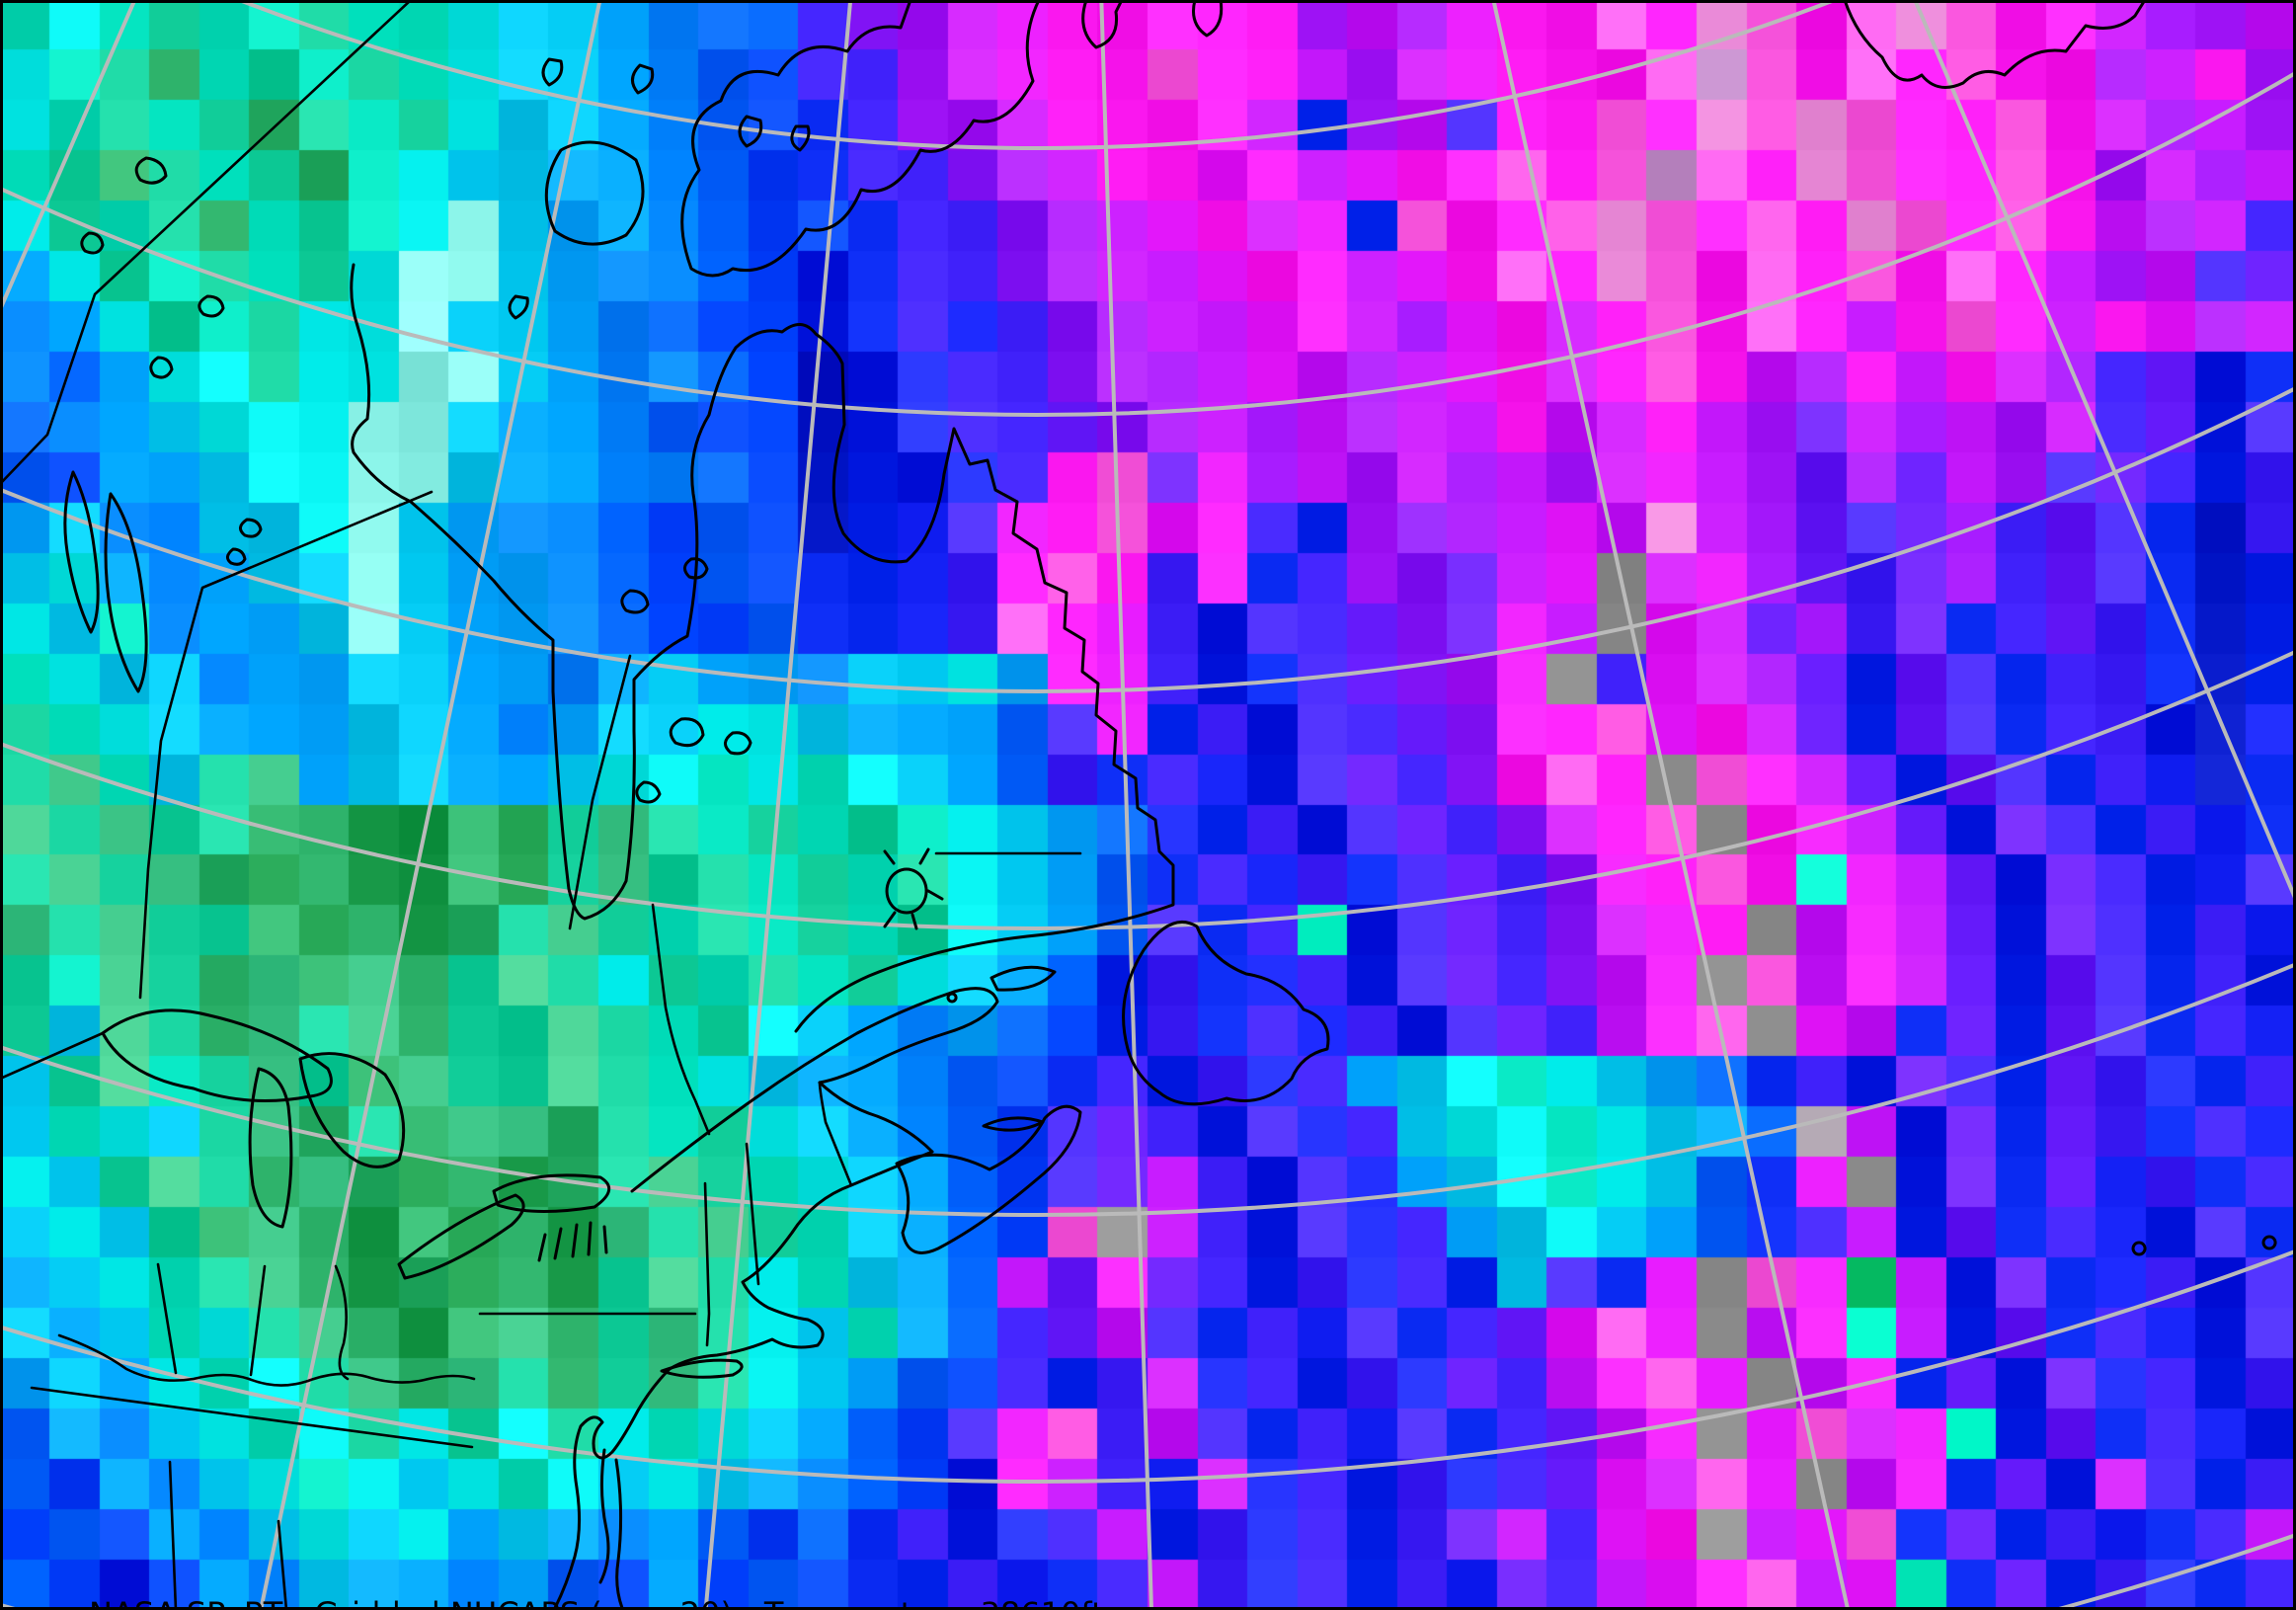 This screenshot has height=1610, width=2296. I want to click on lake-superior, so click(217, 1055).